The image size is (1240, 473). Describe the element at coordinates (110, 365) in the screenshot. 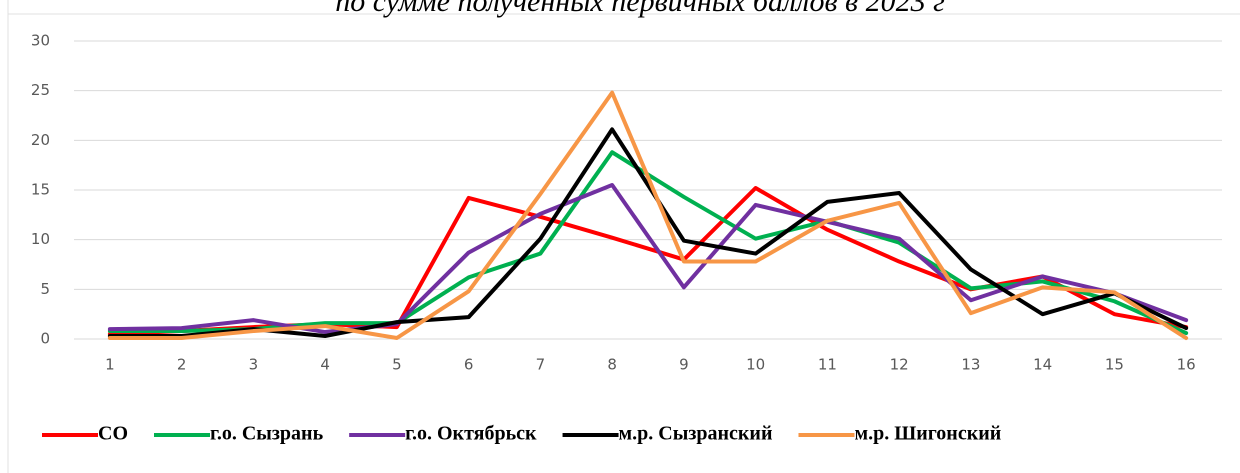

I see `x-tick-label: 1` at that location.